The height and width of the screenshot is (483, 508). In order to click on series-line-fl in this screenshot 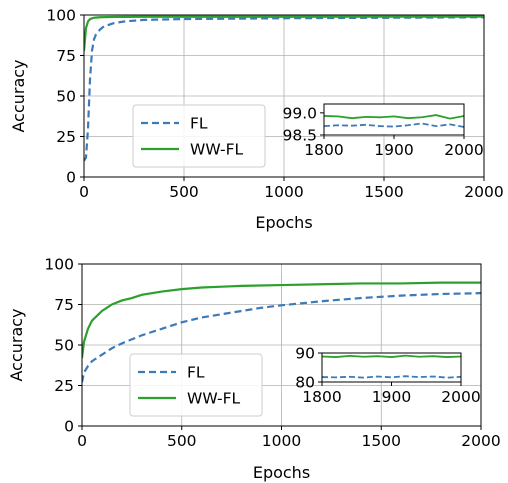, I will do `click(281, 337)`.